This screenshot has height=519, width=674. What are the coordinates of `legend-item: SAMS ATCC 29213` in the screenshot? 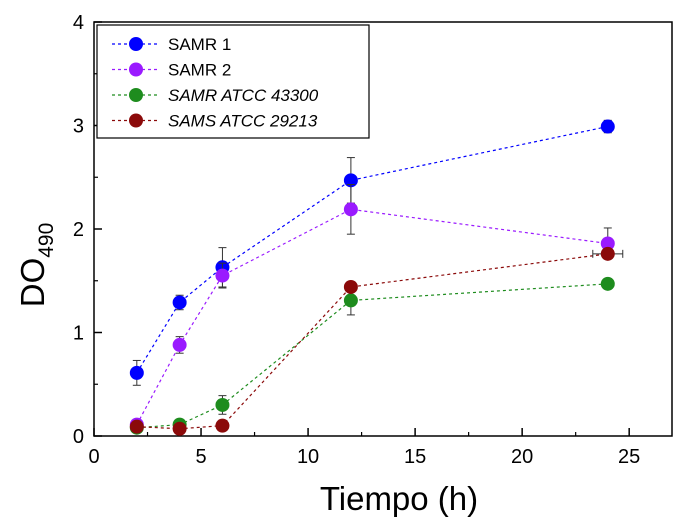 It's located at (215, 121).